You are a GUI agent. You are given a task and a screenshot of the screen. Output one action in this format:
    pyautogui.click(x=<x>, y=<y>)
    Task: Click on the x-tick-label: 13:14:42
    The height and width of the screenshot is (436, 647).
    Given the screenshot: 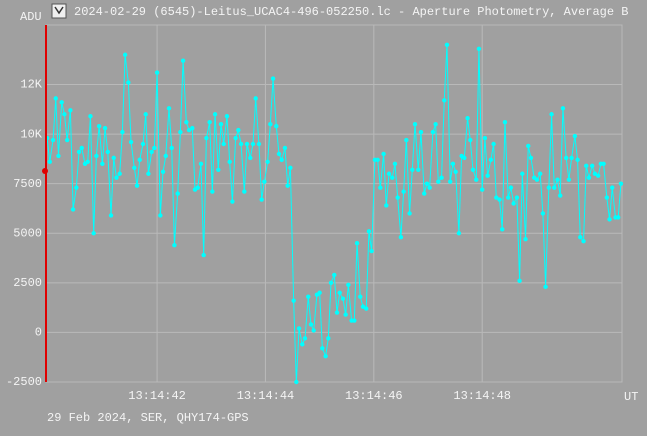 What is the action you would take?
    pyautogui.click(x=157, y=396)
    